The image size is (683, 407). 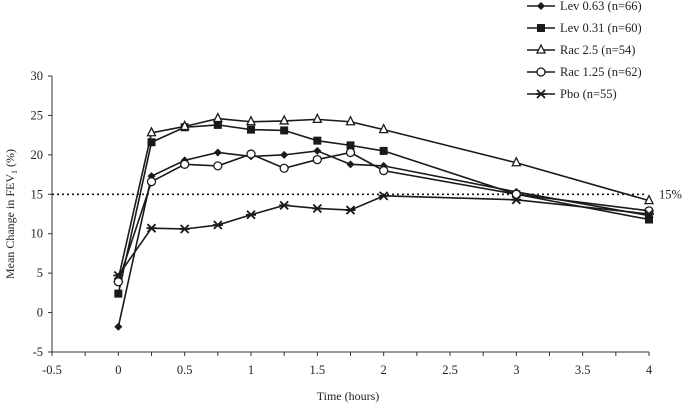 What do you see at coordinates (37, 115) in the screenshot?
I see `y-tick-label: 25` at bounding box center [37, 115].